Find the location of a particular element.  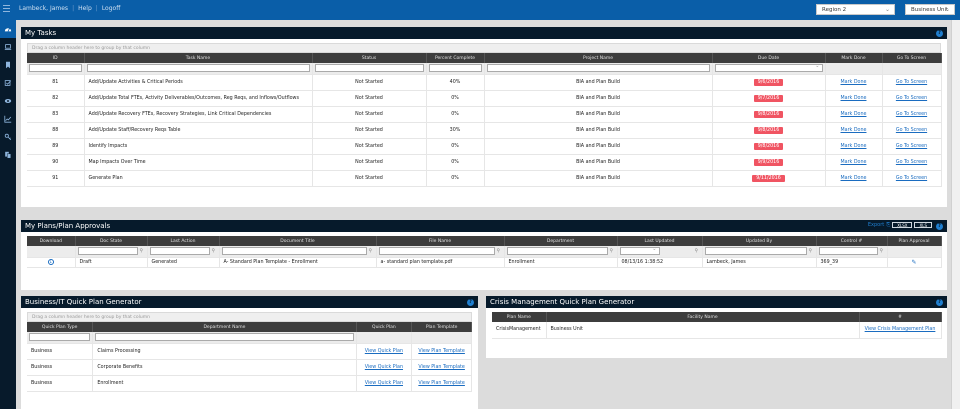

view-crisis-plan-link: View Crisis Management Plan is located at coordinates (900, 330).